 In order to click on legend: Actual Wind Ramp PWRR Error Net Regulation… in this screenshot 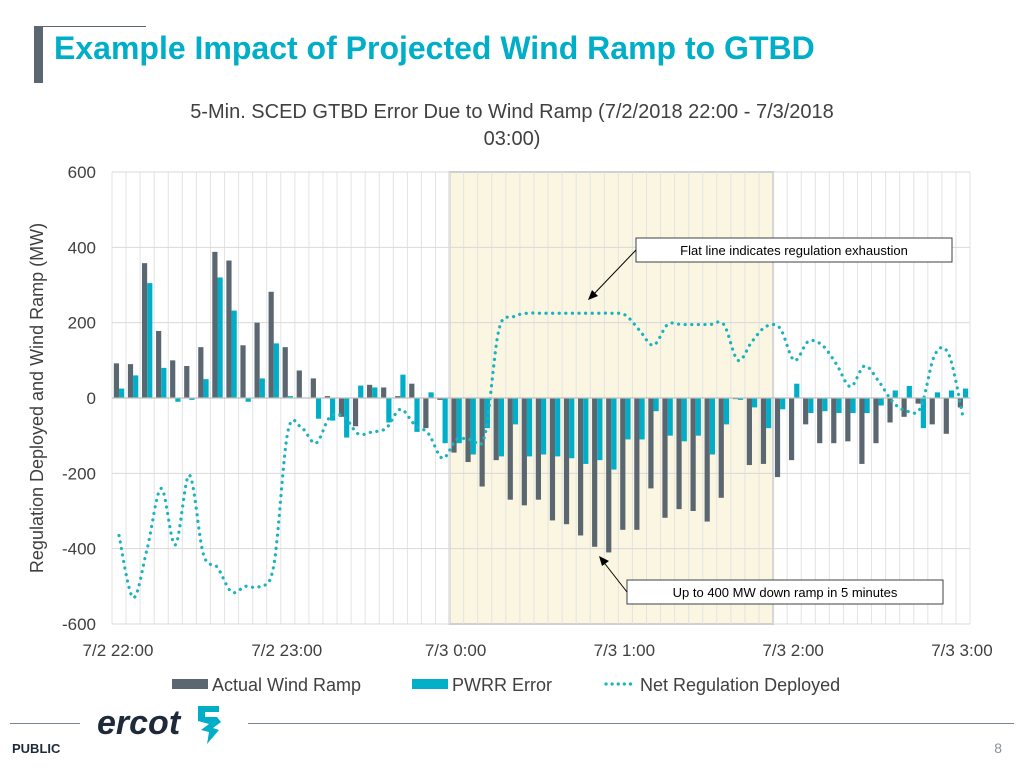, I will do `click(506, 685)`.